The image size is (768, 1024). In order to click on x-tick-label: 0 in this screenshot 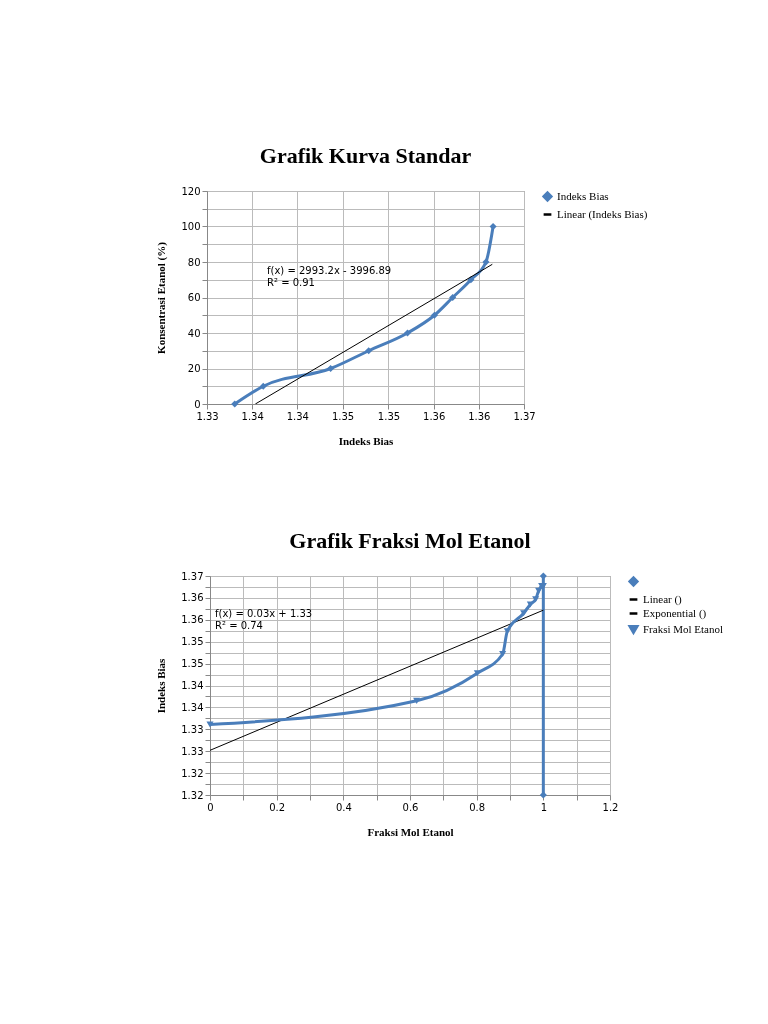, I will do `click(210, 807)`.